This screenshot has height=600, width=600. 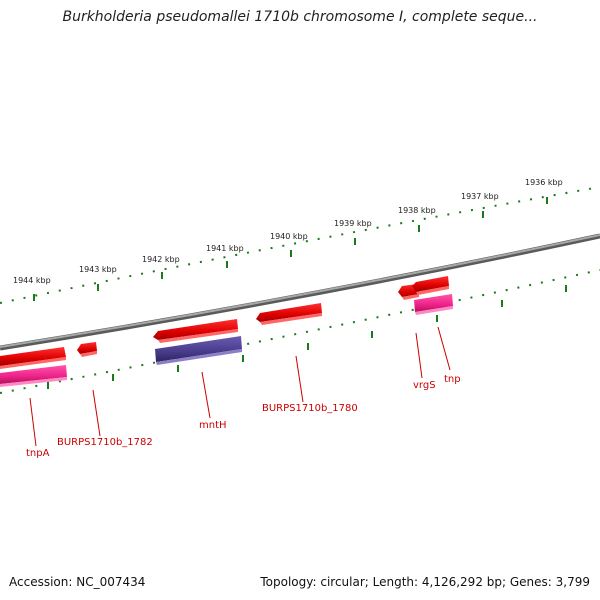 I want to click on leader-tnp, so click(x=444, y=348).